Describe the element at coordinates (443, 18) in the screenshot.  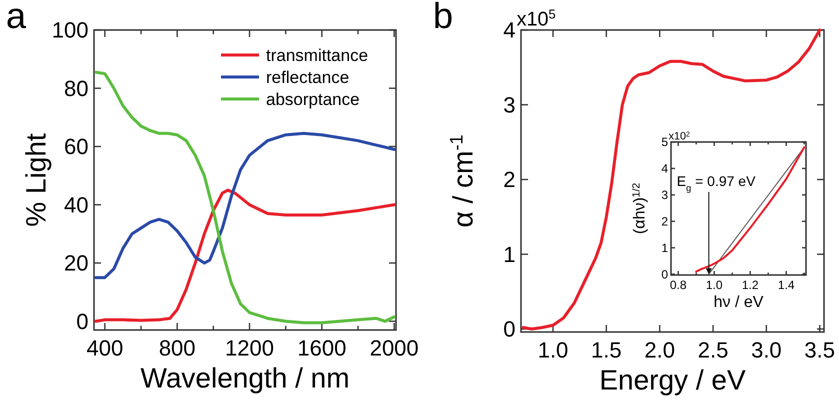
I see `chart-title: b` at that location.